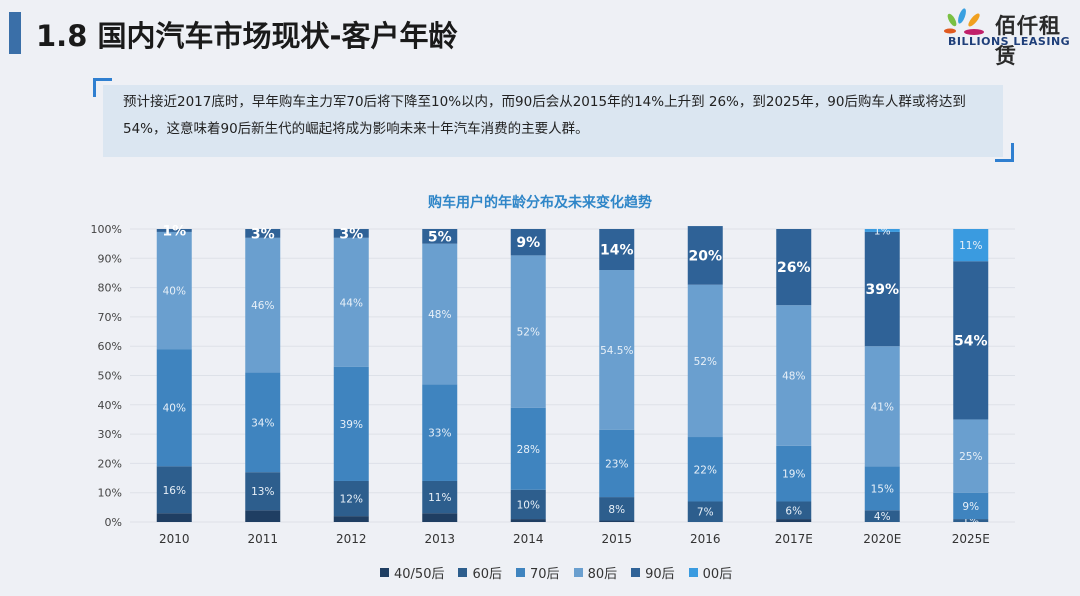 This screenshot has height=596, width=1080. What do you see at coordinates (110, 434) in the screenshot?
I see `y-tick-label: 30%` at bounding box center [110, 434].